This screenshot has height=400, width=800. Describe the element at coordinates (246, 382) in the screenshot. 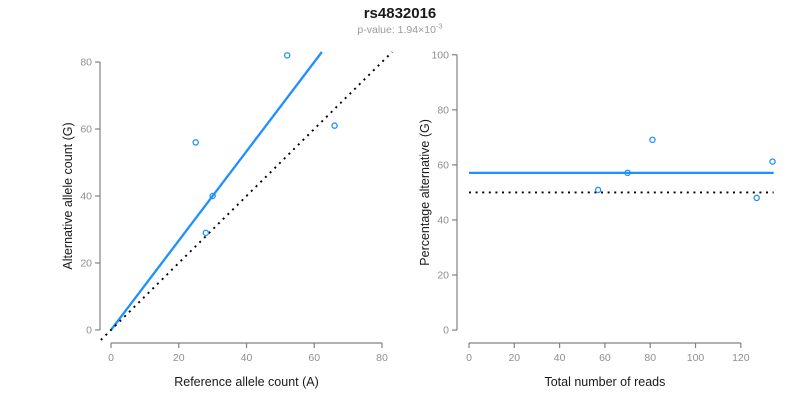

I see `x-axis-title: Reference allele count (A)` at that location.